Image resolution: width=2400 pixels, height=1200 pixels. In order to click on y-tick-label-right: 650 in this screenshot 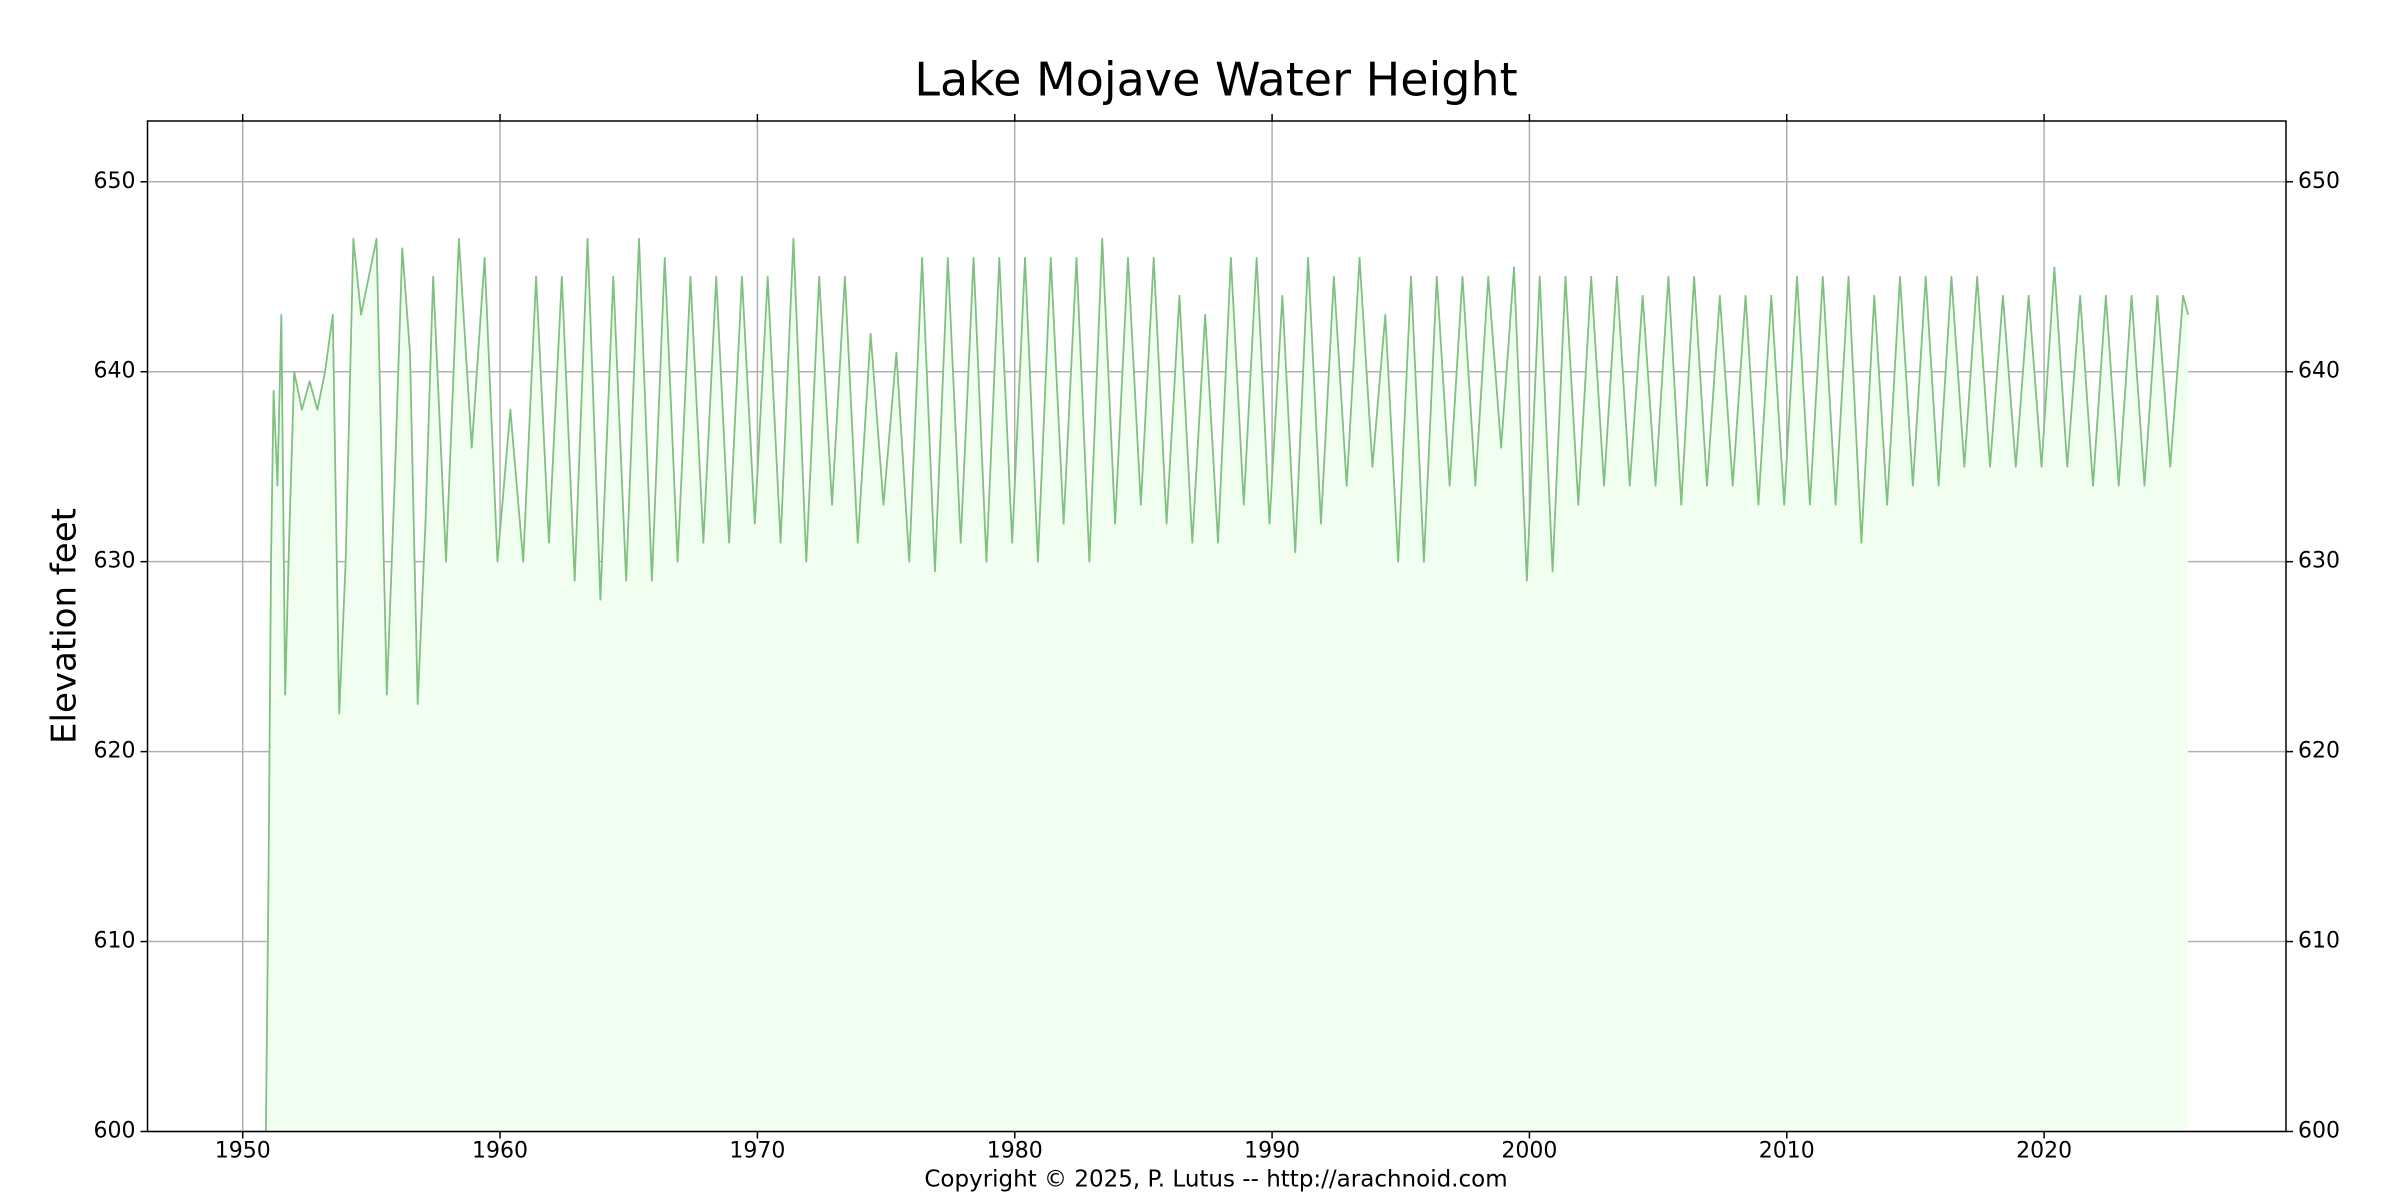, I will do `click(2319, 181)`.